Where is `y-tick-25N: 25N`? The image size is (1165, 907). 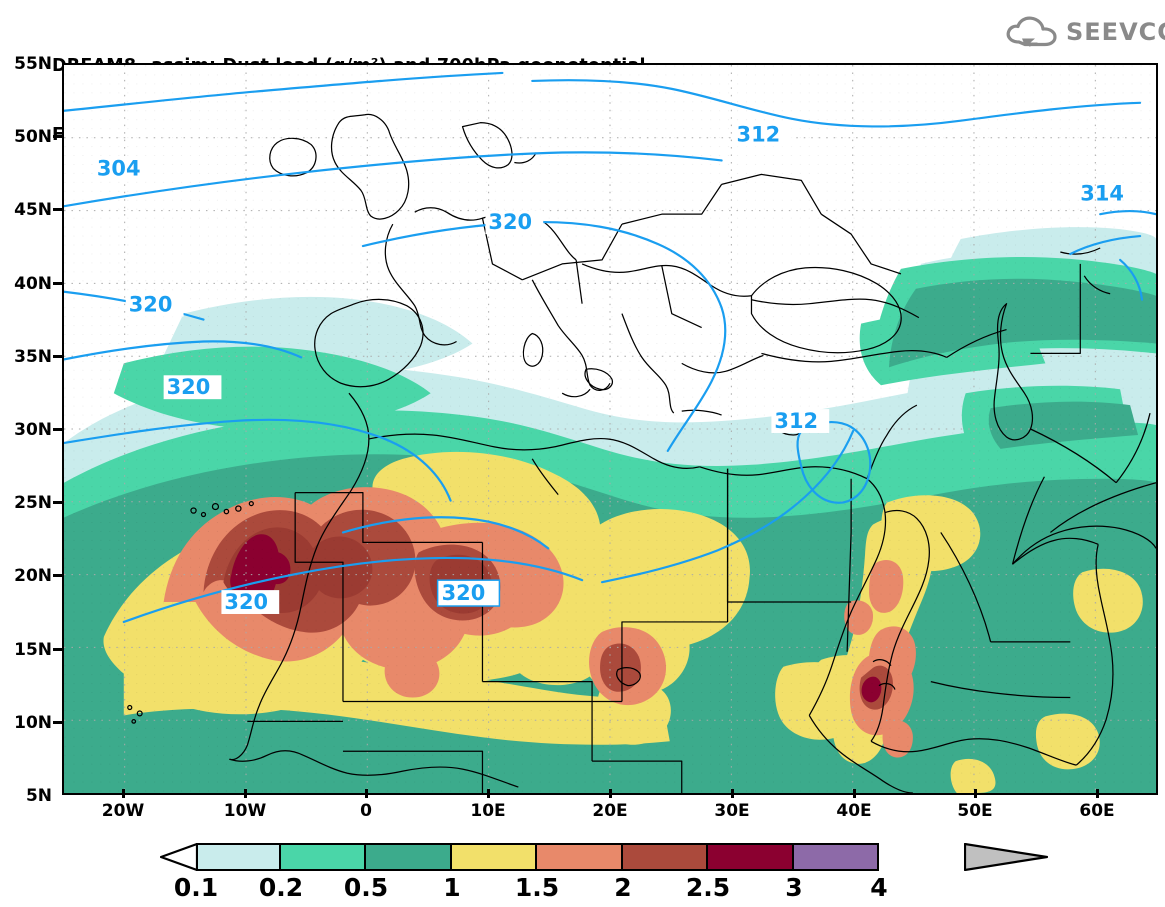
y-tick-25N: 25N is located at coordinates (33, 503).